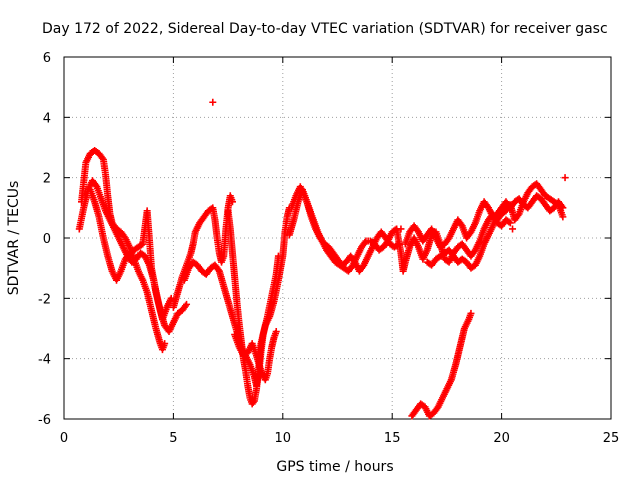  What do you see at coordinates (611, 438) in the screenshot?
I see `x-tick-label: 25` at bounding box center [611, 438].